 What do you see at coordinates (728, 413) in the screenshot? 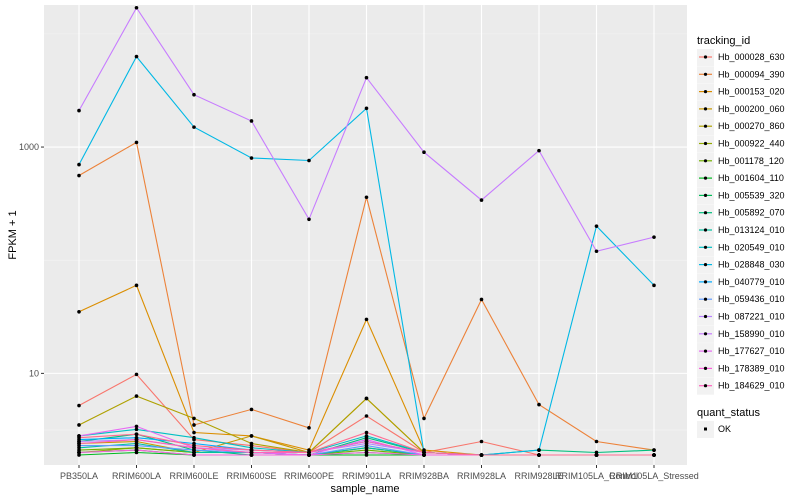
I see `shape-legend-title: quant_status` at bounding box center [728, 413].